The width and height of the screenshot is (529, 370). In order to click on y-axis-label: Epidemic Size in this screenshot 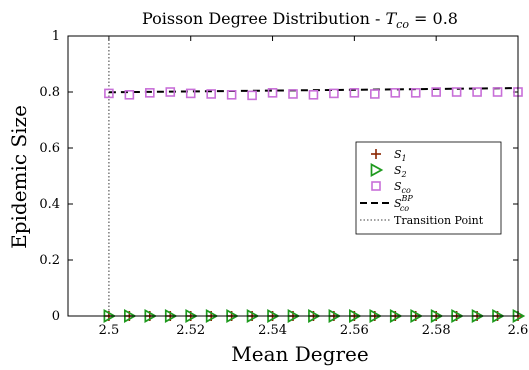, I will do `click(19, 177)`.